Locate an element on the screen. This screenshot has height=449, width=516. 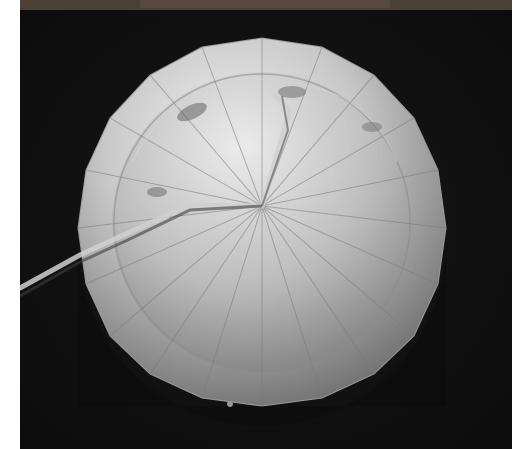
right-margin is located at coordinates (514, 224).